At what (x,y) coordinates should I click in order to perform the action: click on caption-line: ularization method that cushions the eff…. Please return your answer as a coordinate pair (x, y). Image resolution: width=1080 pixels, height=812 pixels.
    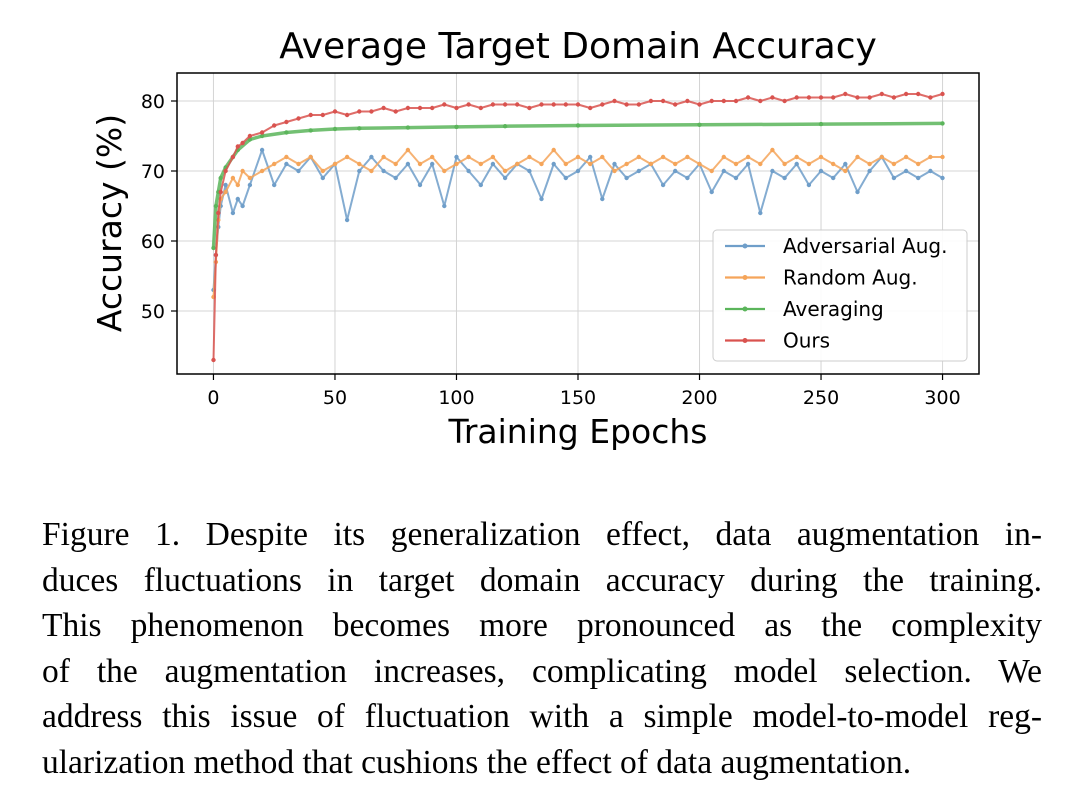
    Looking at the image, I should click on (477, 762).